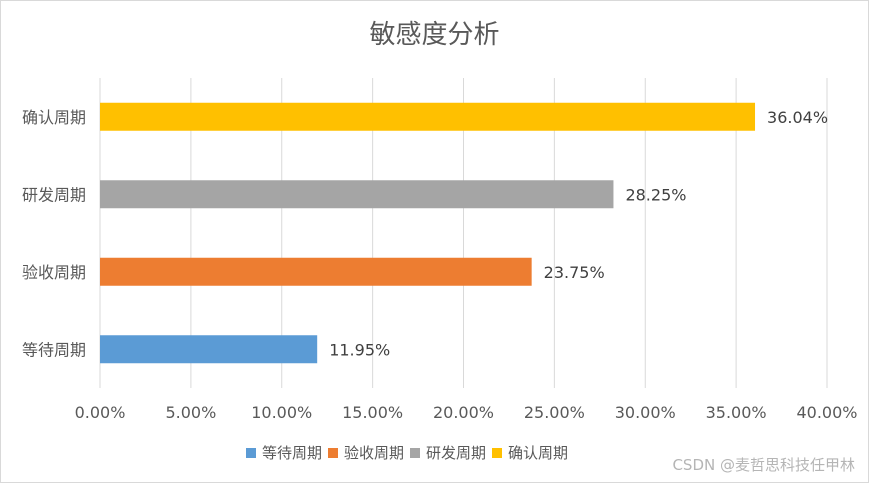  I want to click on x-tick-label: 25.00%, so click(554, 412).